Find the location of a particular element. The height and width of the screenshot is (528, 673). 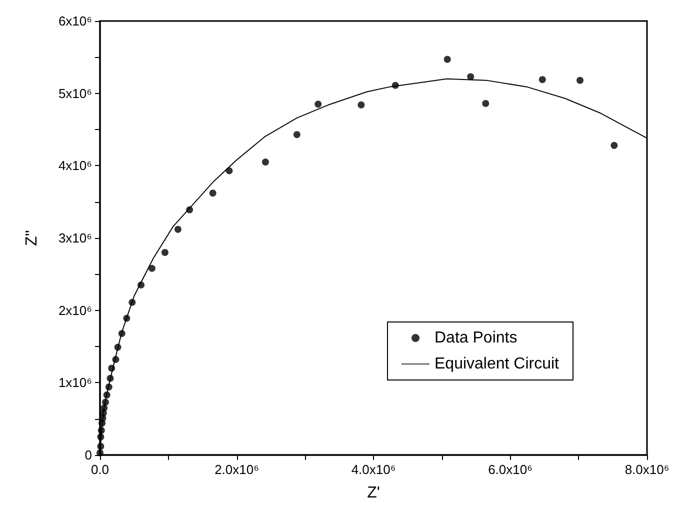

y-axis-title: Z'' is located at coordinates (32, 238).